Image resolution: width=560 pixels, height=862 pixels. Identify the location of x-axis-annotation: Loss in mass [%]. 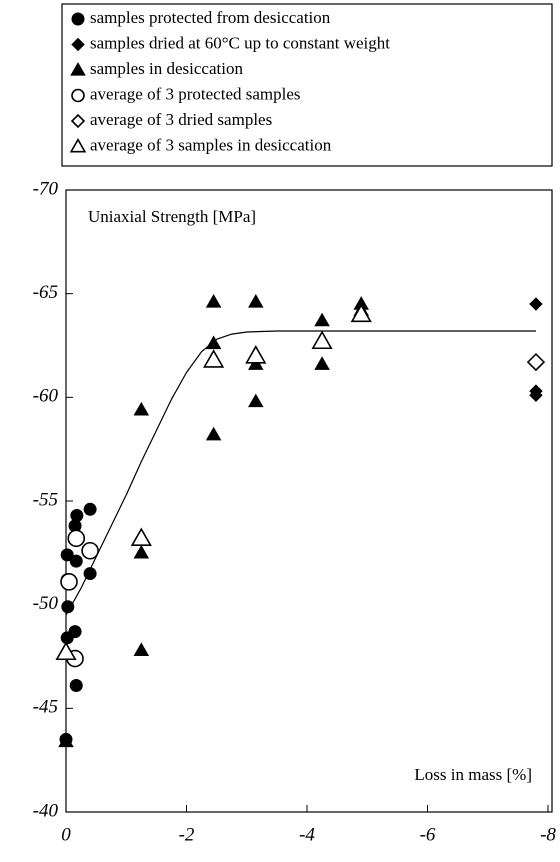
(473, 774).